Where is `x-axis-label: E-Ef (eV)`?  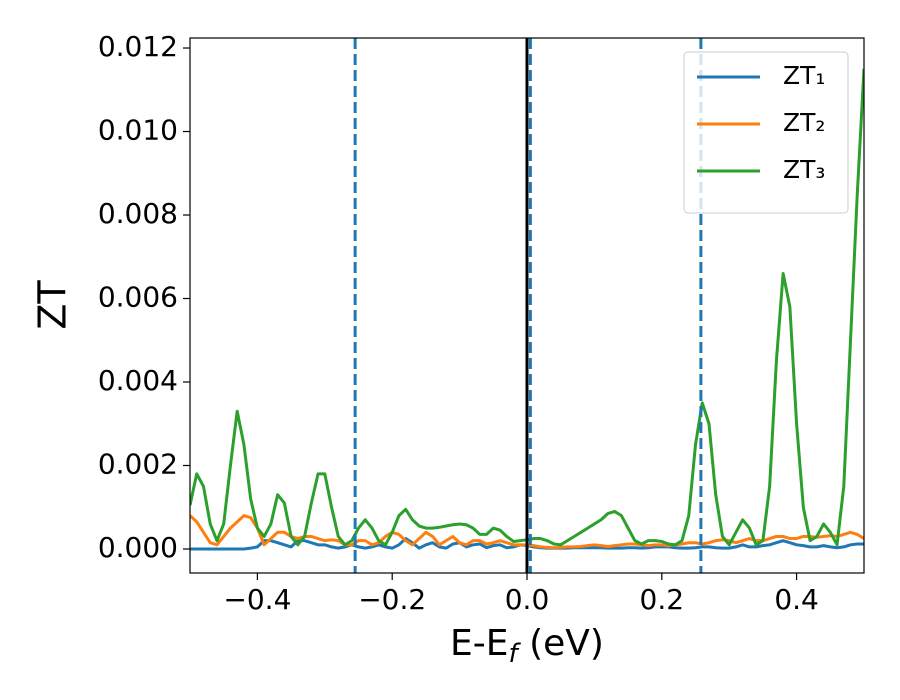 x-axis-label: E-Ef (eV) is located at coordinates (527, 646).